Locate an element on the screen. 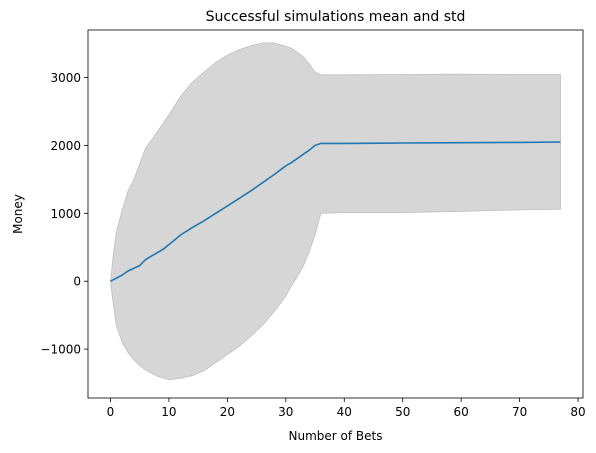  x-tick-label: 40 is located at coordinates (344, 412).